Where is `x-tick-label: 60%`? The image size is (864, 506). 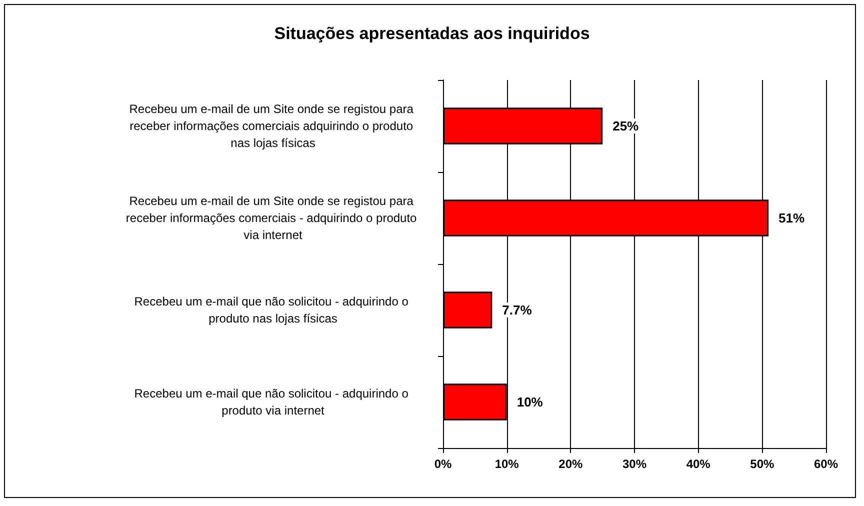
x-tick-label: 60% is located at coordinates (826, 464).